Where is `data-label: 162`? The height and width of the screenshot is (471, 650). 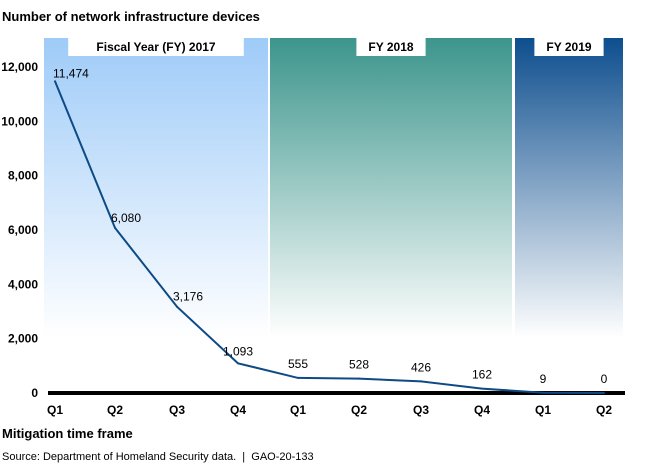 data-label: 162 is located at coordinates (482, 375).